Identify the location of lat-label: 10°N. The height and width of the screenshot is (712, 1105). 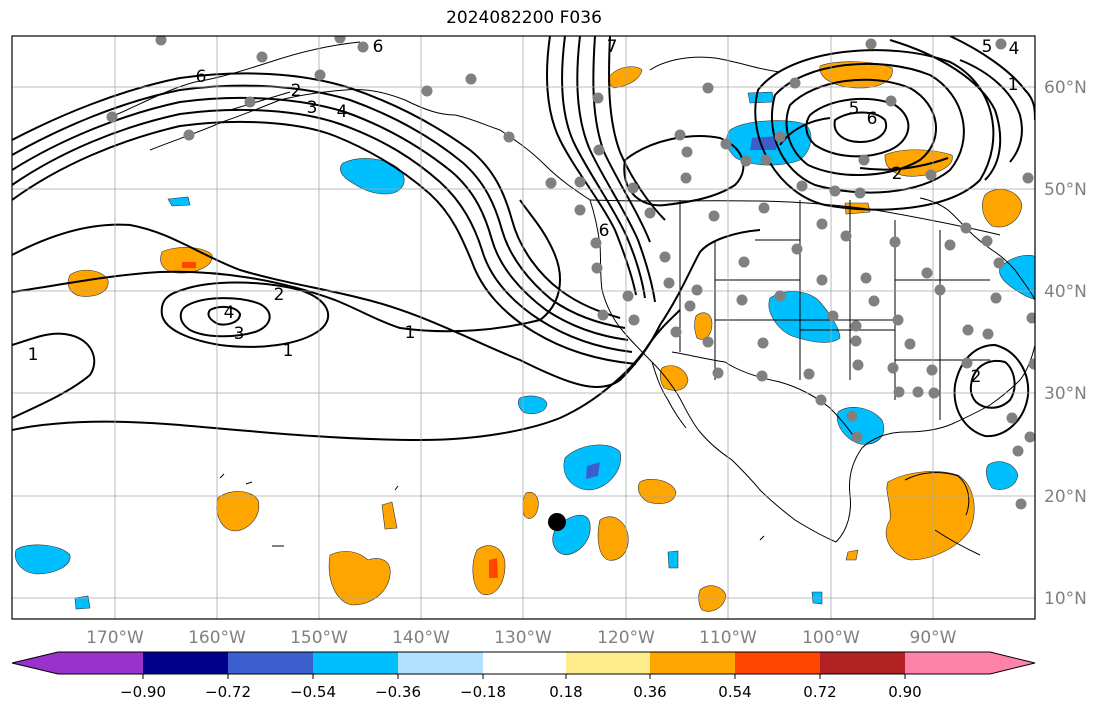
(1065, 599).